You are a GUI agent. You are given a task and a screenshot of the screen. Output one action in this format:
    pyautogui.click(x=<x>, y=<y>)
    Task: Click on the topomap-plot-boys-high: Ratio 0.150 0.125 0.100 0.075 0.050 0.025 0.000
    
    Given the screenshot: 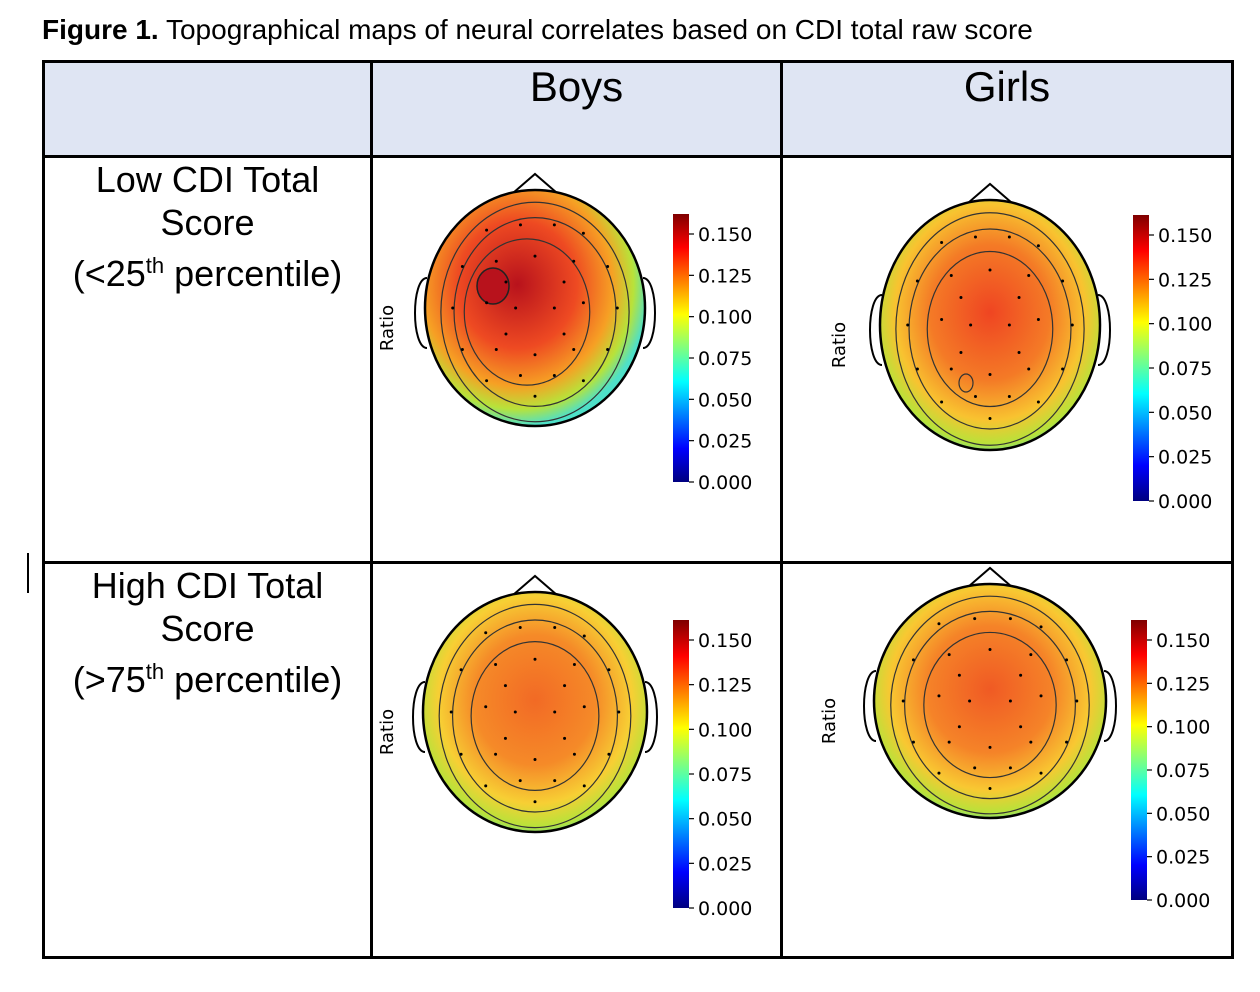 What is the action you would take?
    pyautogui.click(x=576, y=759)
    